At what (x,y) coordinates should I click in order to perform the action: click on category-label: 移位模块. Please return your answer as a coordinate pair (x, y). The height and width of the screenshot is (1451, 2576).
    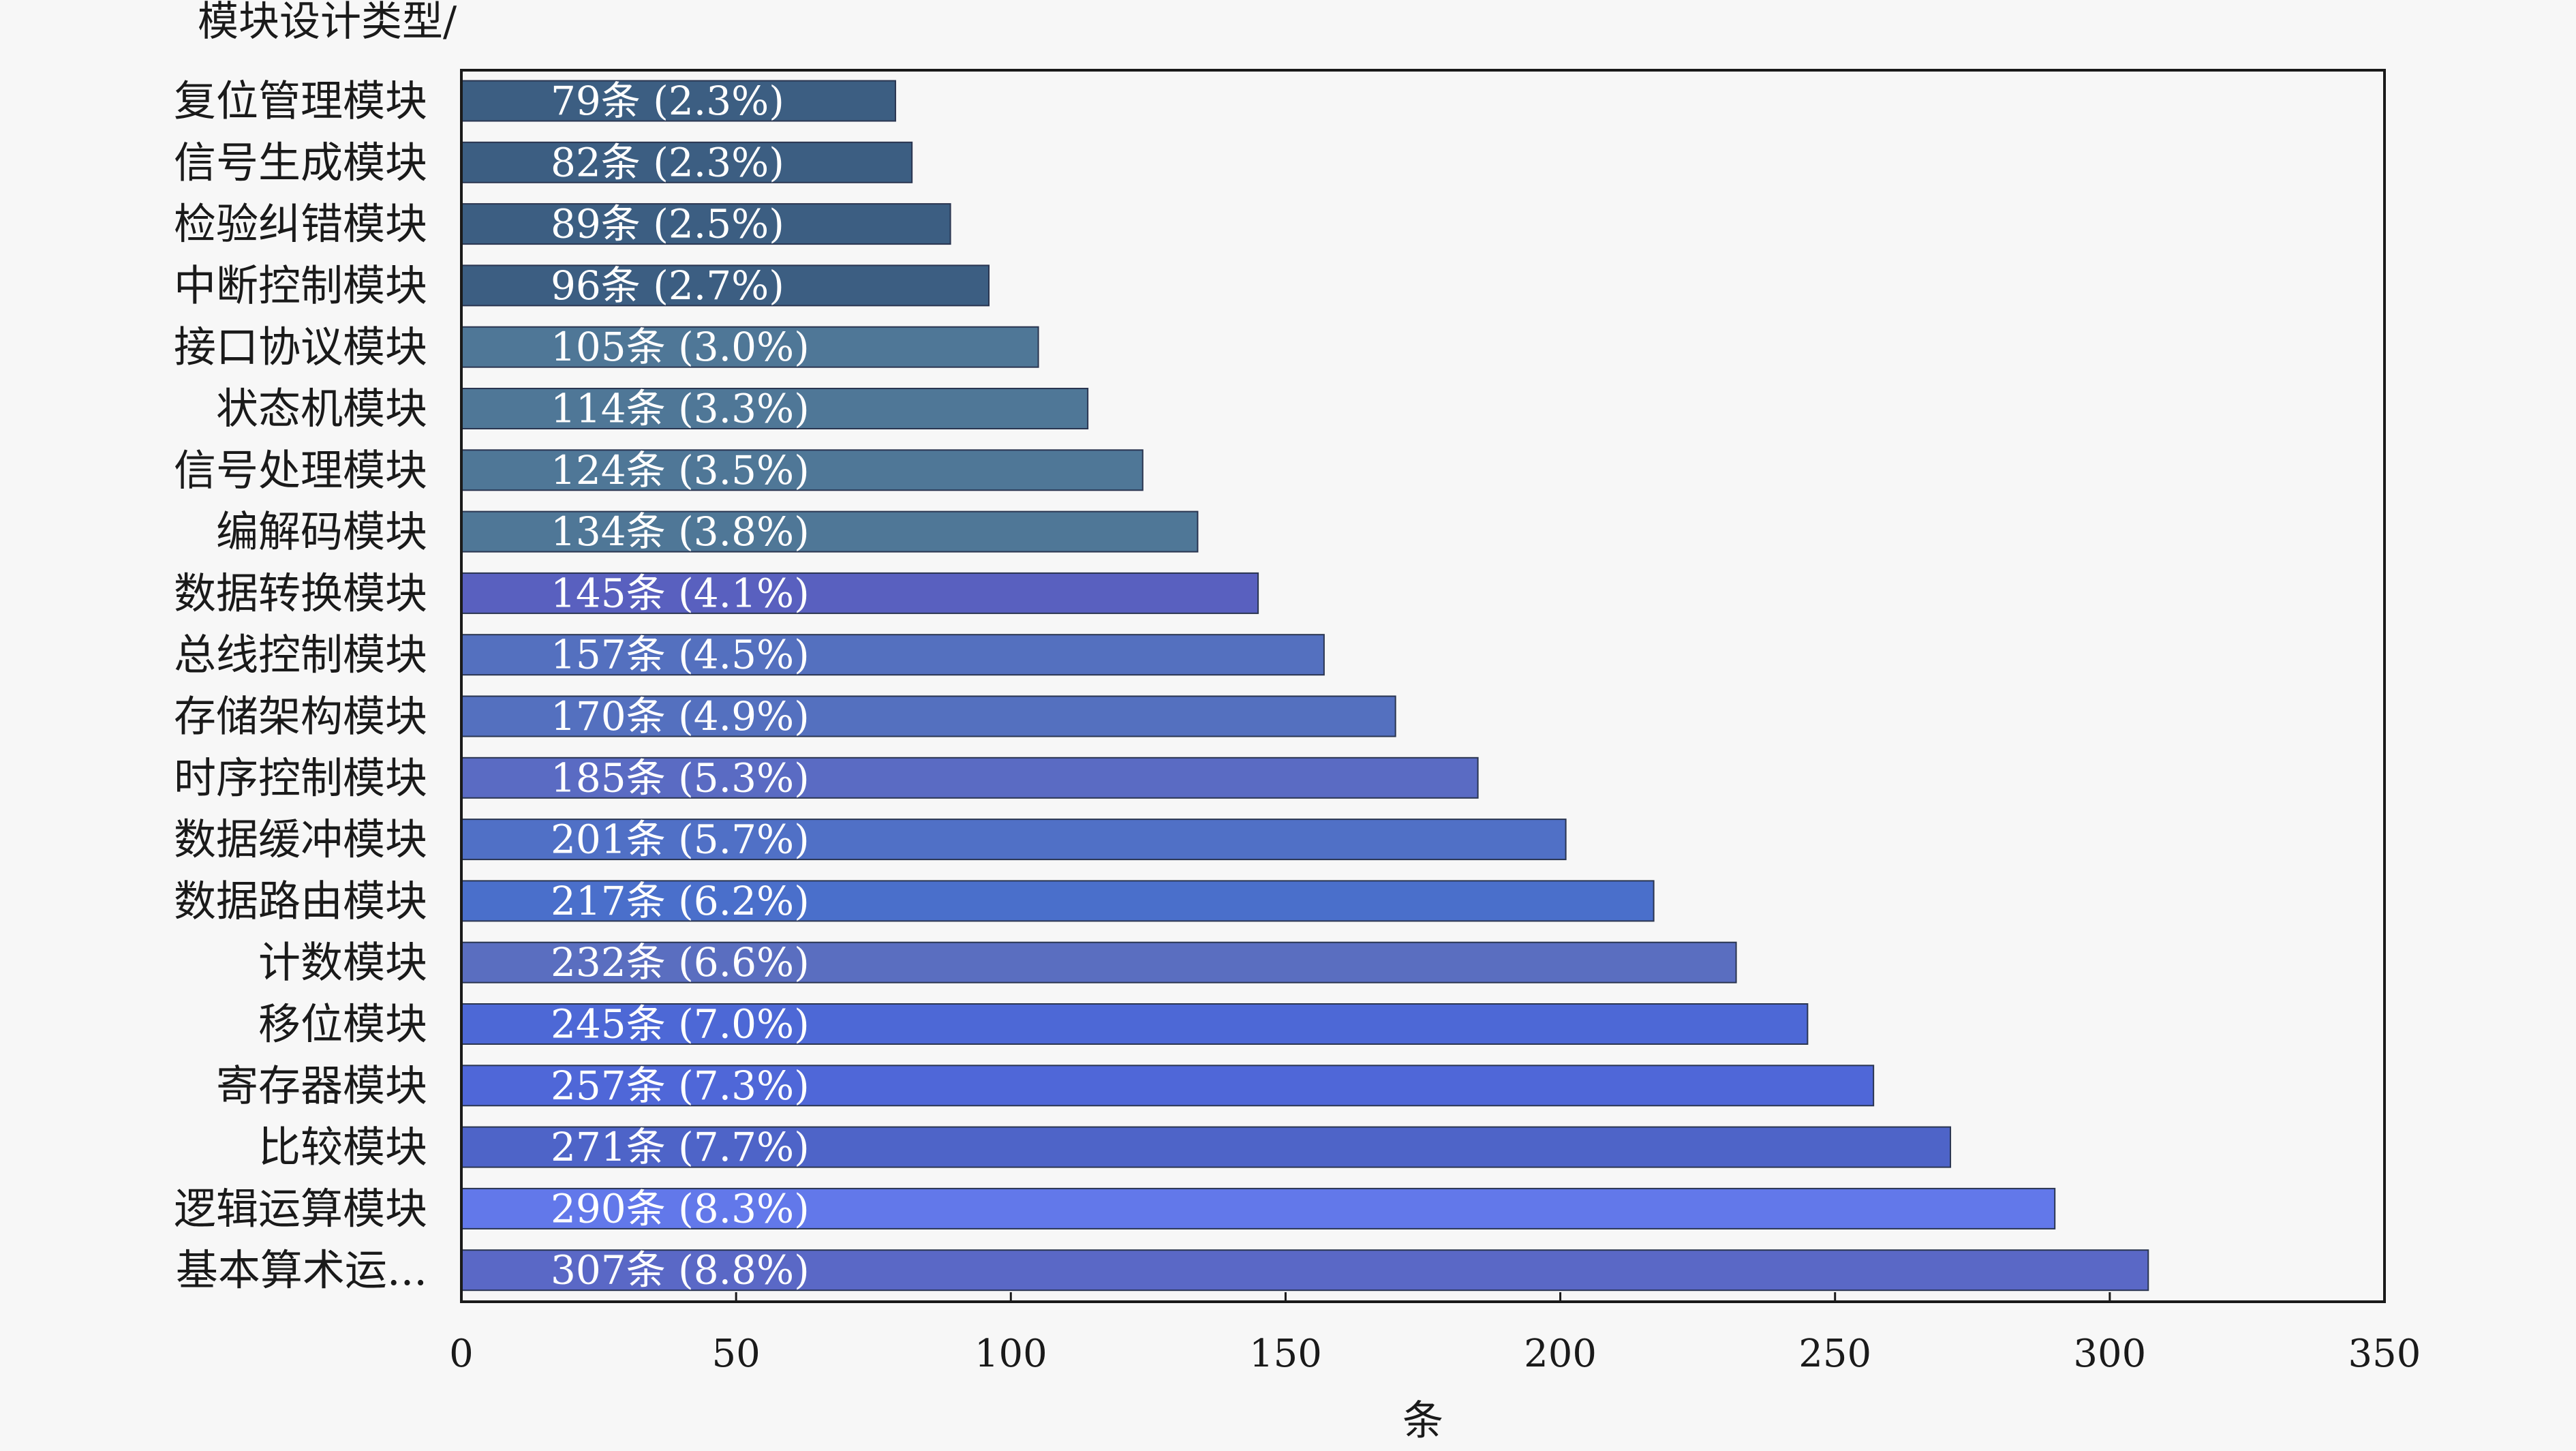
    Looking at the image, I should click on (342, 1024).